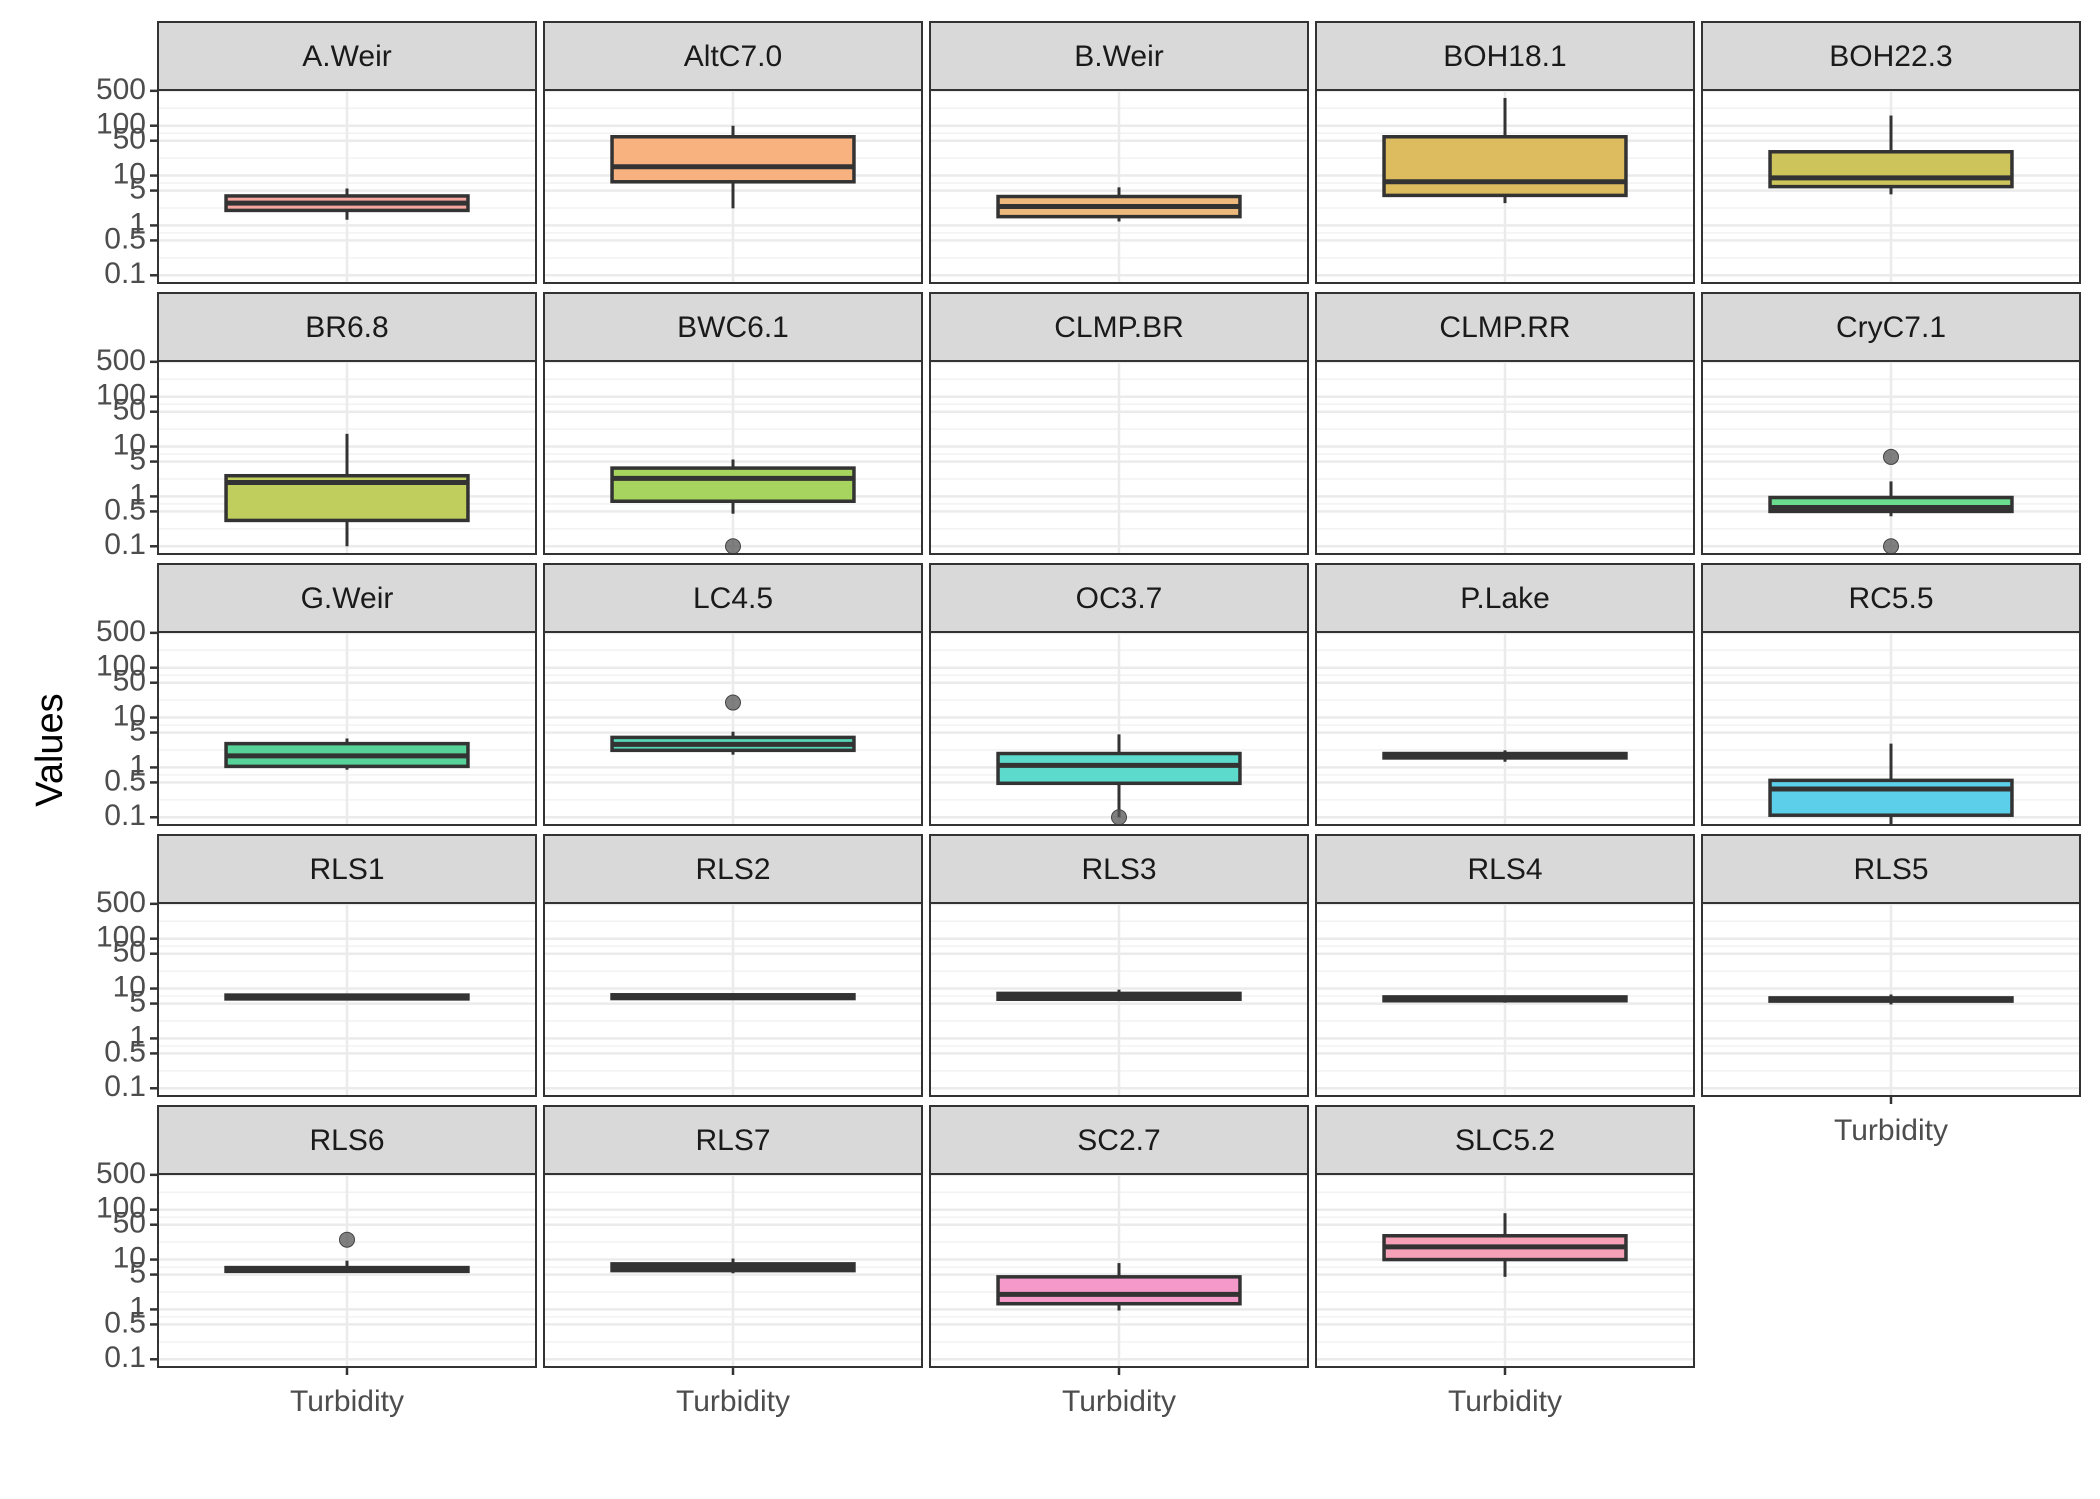 The height and width of the screenshot is (1499, 2100). What do you see at coordinates (1891, 327) in the screenshot?
I see `facet-strip-label: CryC7.1` at bounding box center [1891, 327].